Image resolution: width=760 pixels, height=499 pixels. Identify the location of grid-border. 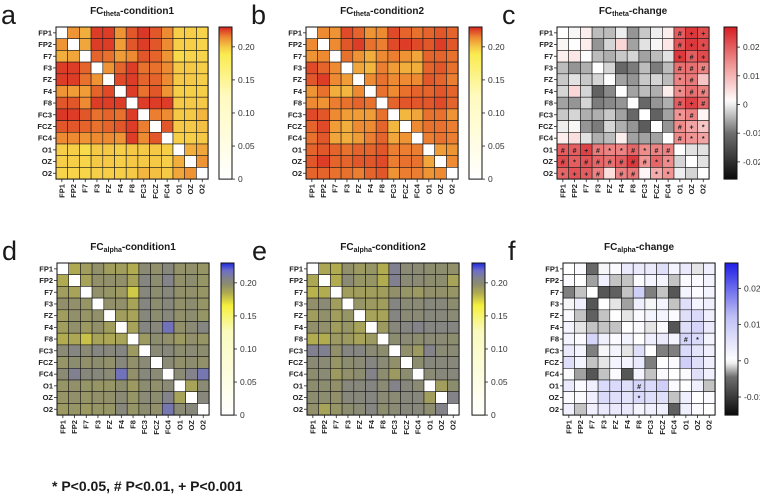
(132, 103).